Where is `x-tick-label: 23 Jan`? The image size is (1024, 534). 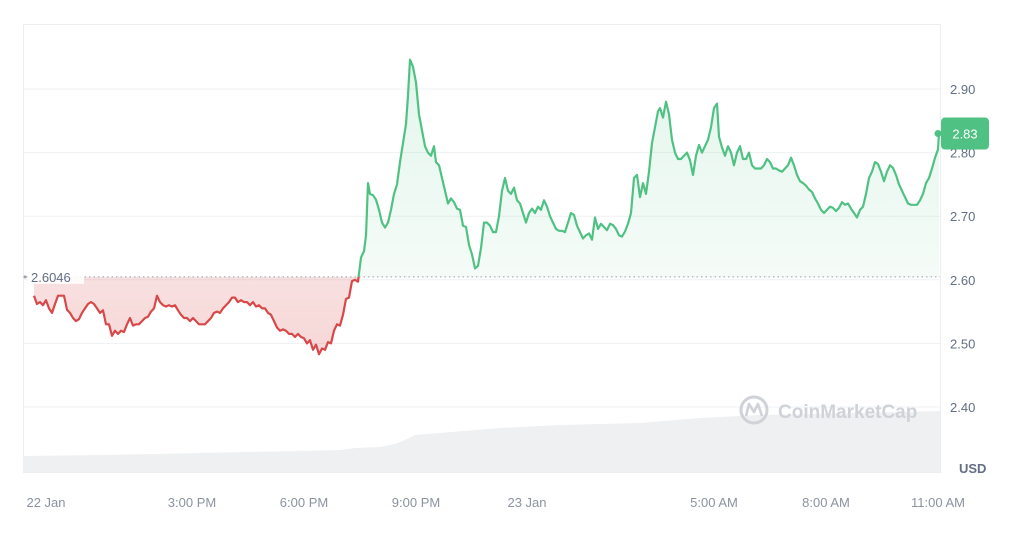
x-tick-label: 23 Jan is located at coordinates (526, 502).